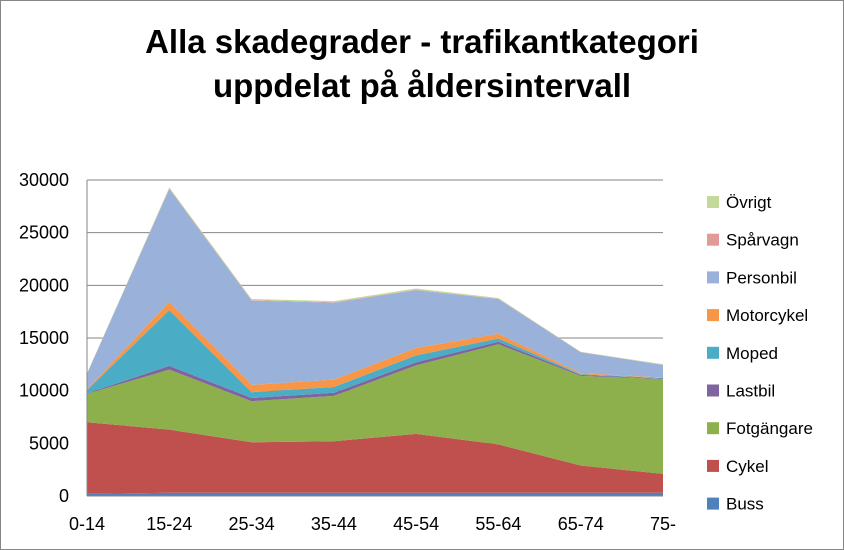 The height and width of the screenshot is (550, 844). Describe the element at coordinates (44, 233) in the screenshot. I see `y-tick-label: 25000` at that location.